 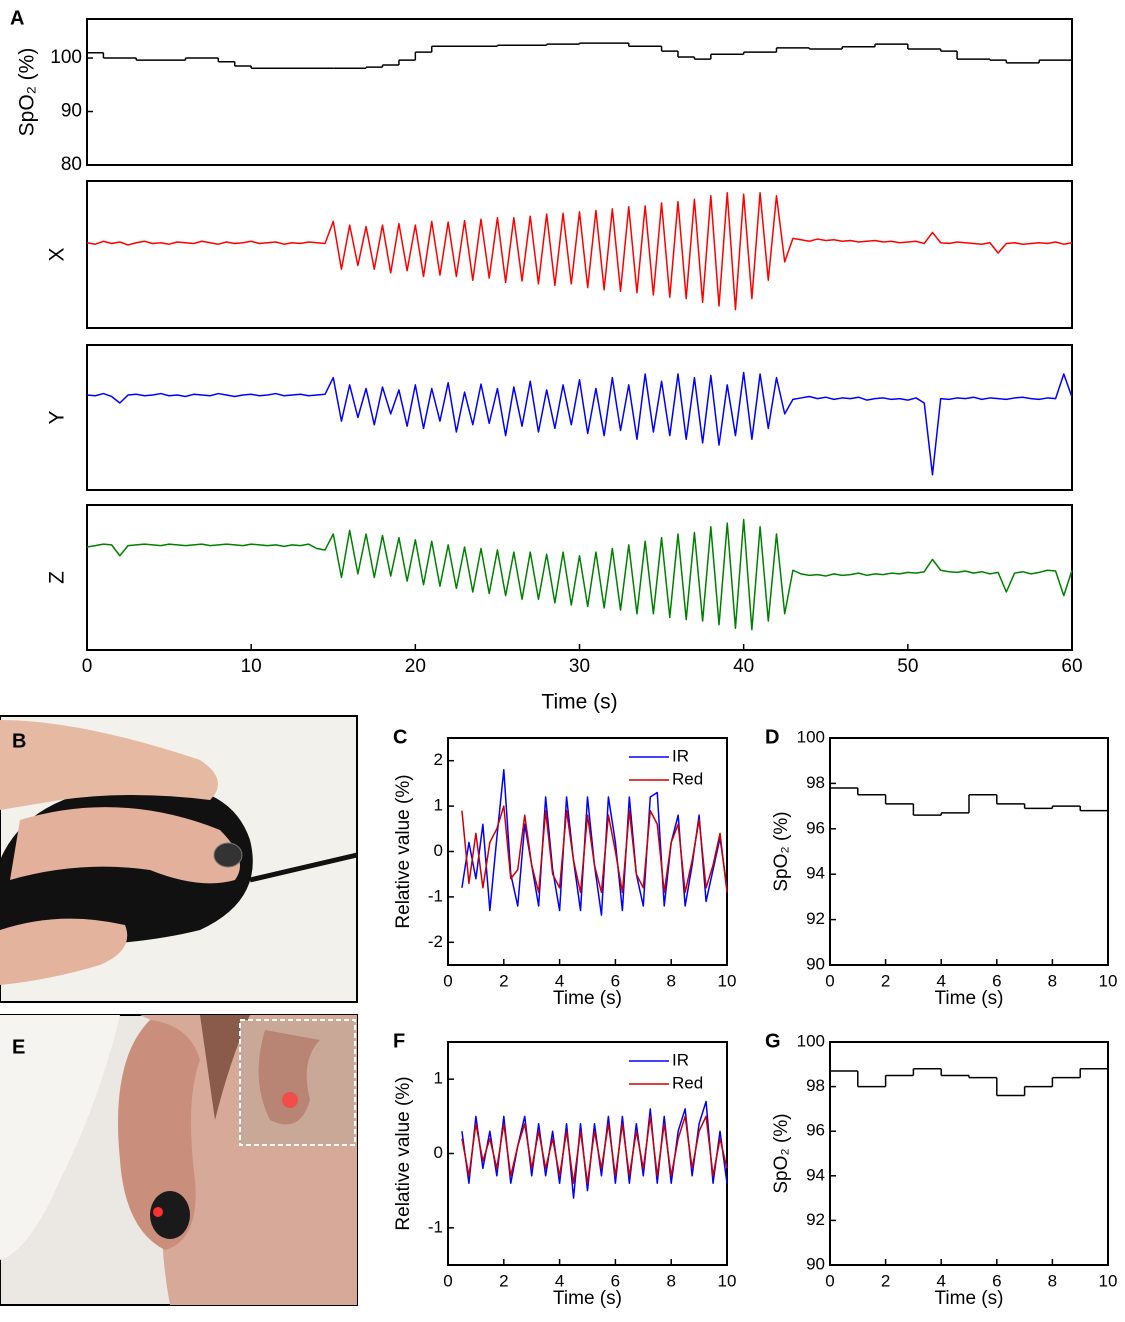 What do you see at coordinates (907, 666) in the screenshot?
I see `x-tick-label: 50` at bounding box center [907, 666].